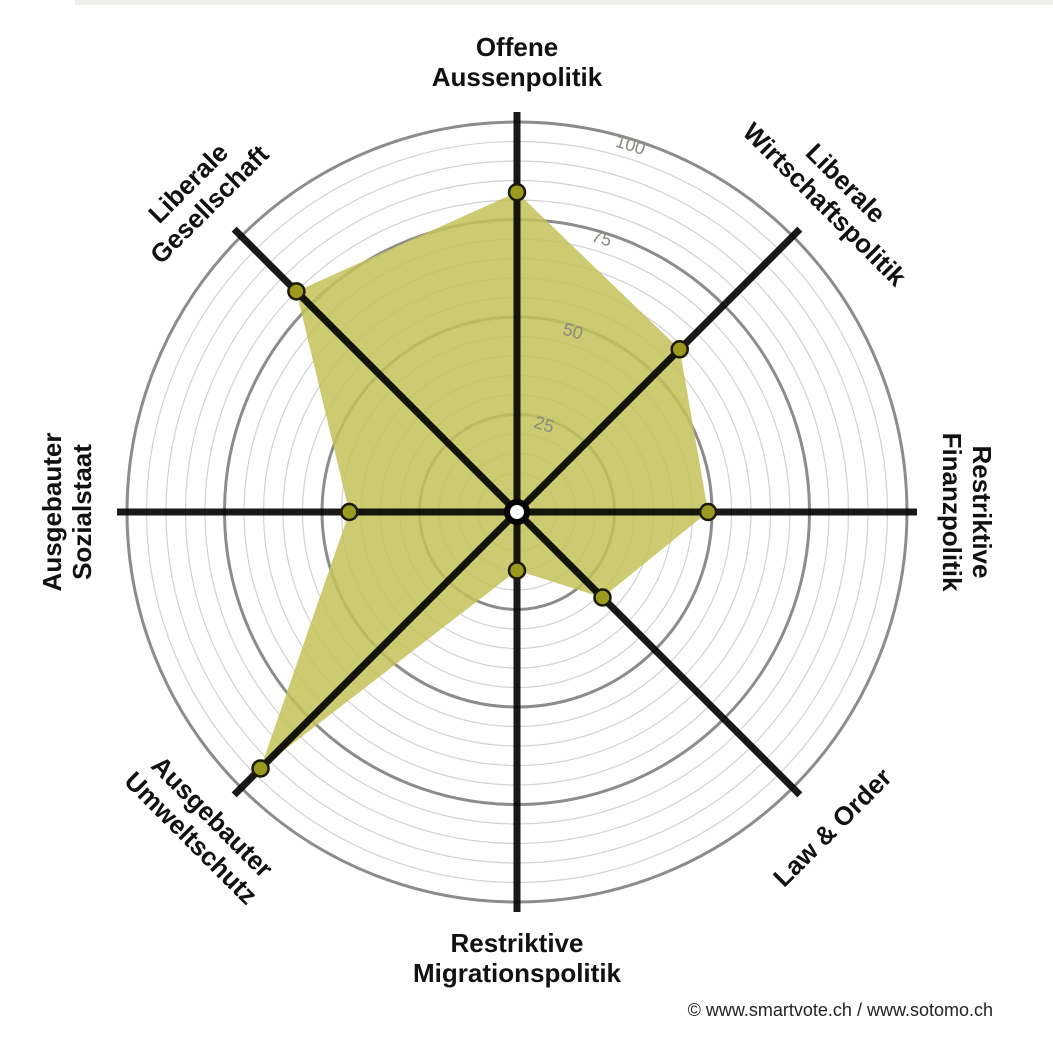  Describe the element at coordinates (375, 653) in the screenshot. I see `axis-line-ausgebauter-umweltschutz` at that location.